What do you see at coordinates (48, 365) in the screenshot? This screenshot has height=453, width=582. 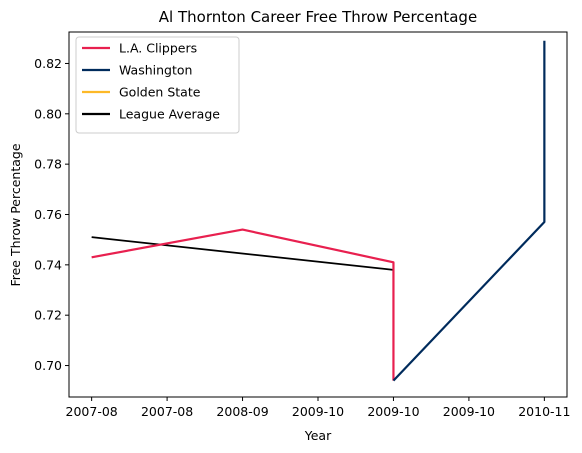 I see `y-tick-label: 0.70` at bounding box center [48, 365].